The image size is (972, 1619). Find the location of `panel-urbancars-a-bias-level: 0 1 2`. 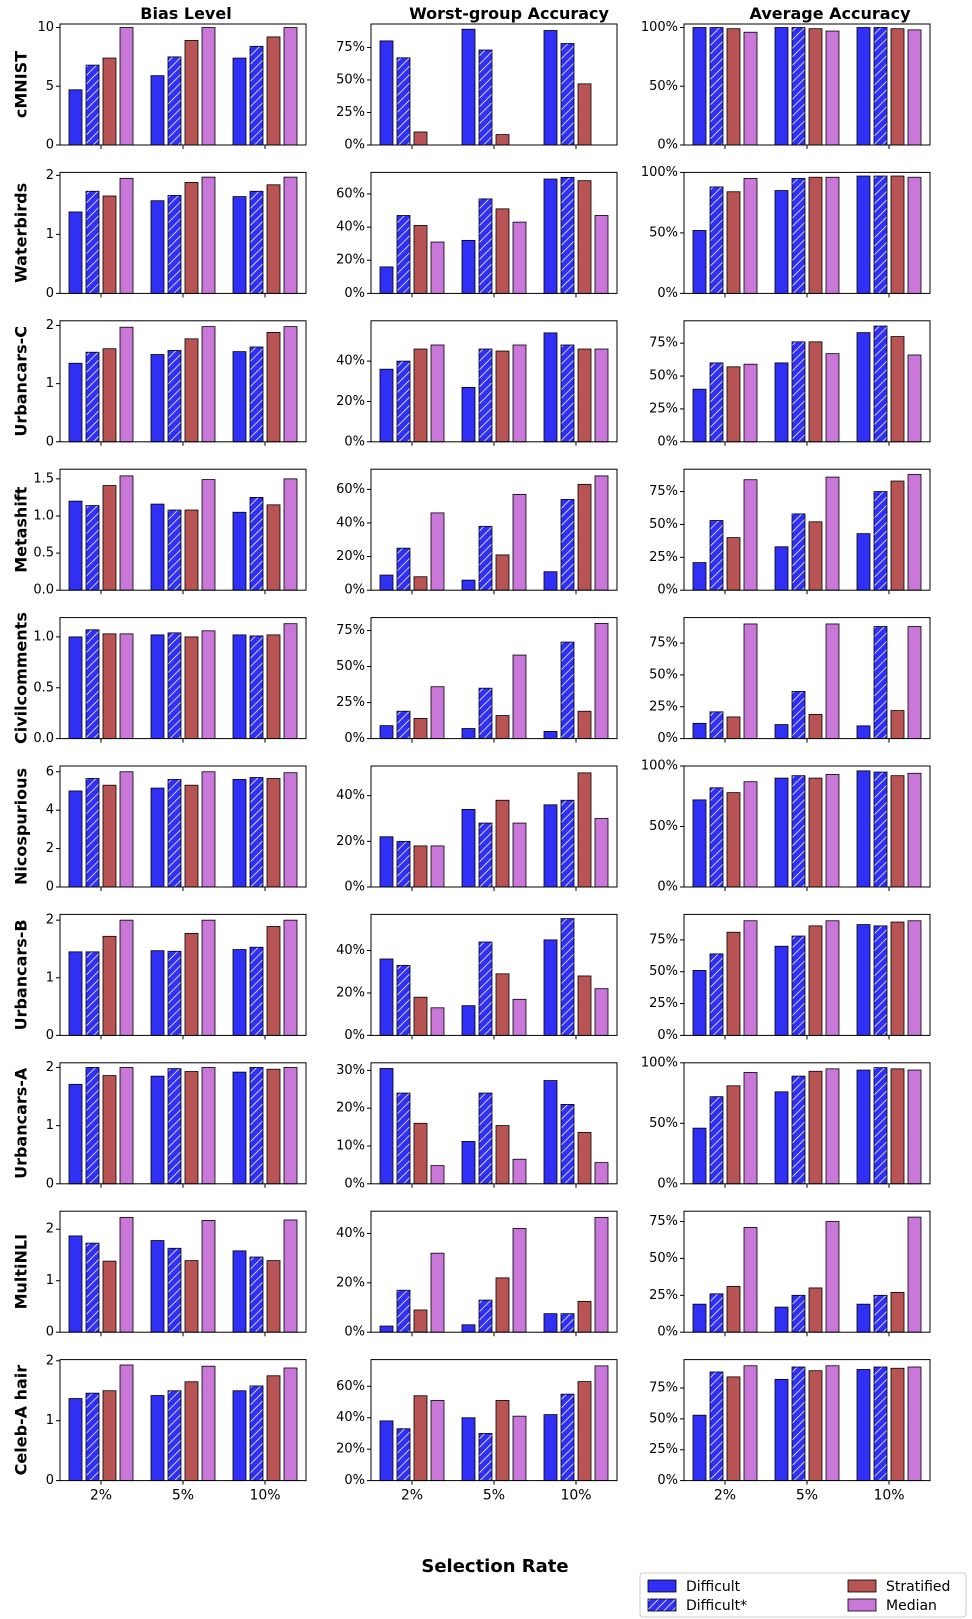

panel-urbancars-a-bias-level: 0 1 2 is located at coordinates (176, 1125).